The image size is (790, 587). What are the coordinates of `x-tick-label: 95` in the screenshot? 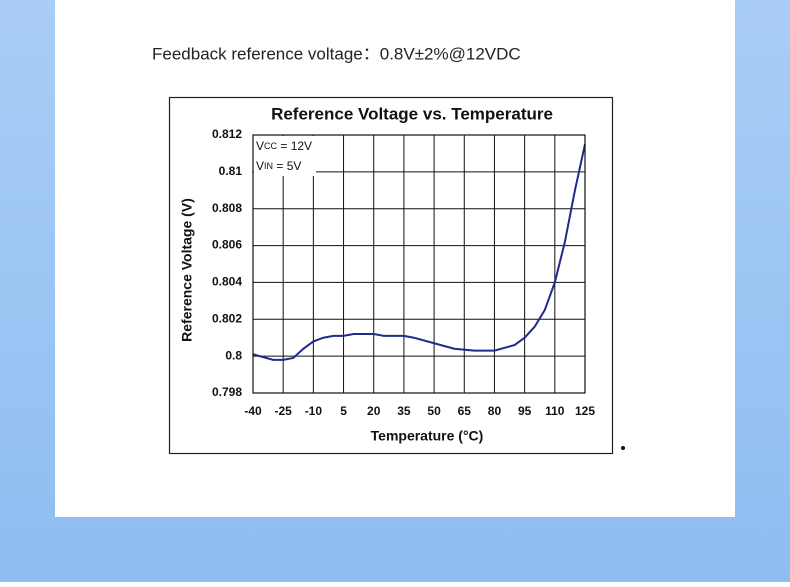 It's located at (525, 411).